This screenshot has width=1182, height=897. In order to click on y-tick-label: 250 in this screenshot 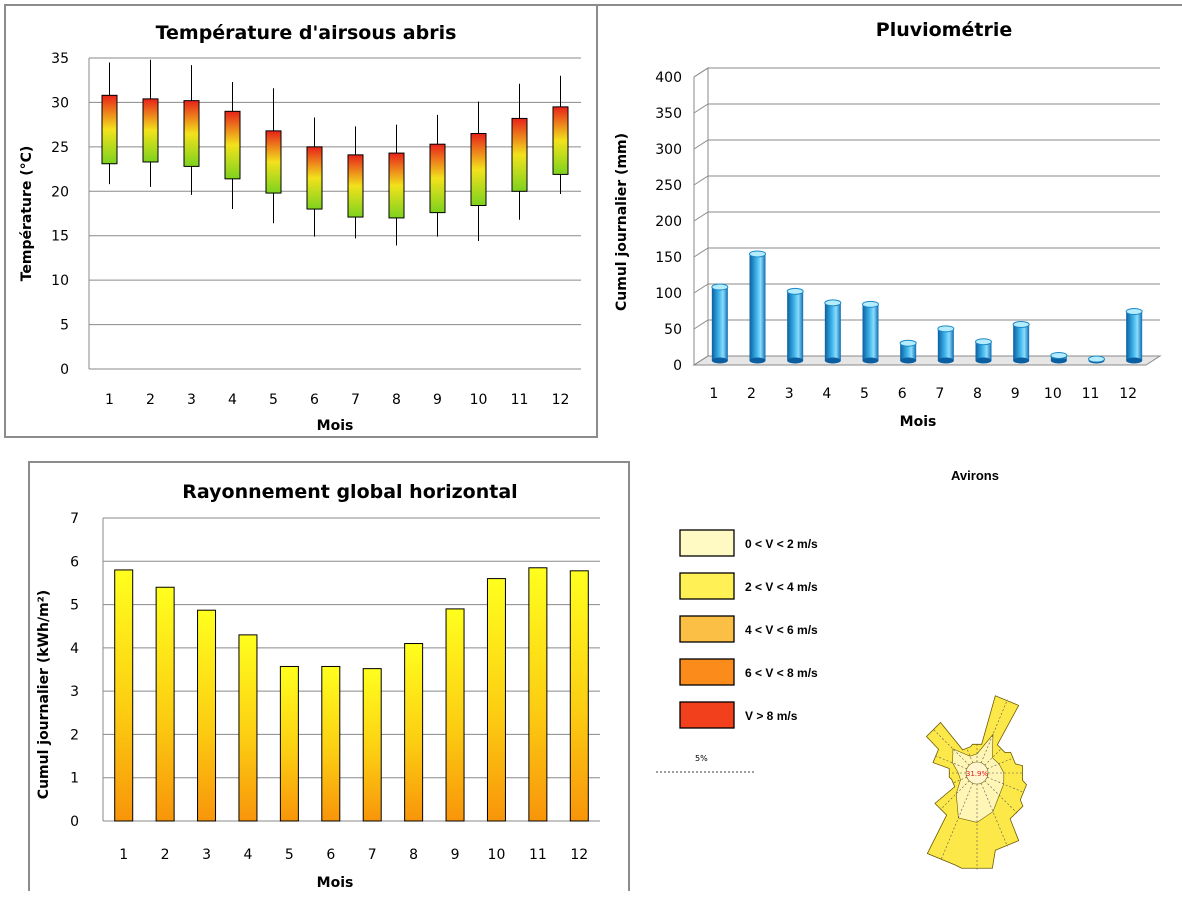, I will do `click(668, 186)`.